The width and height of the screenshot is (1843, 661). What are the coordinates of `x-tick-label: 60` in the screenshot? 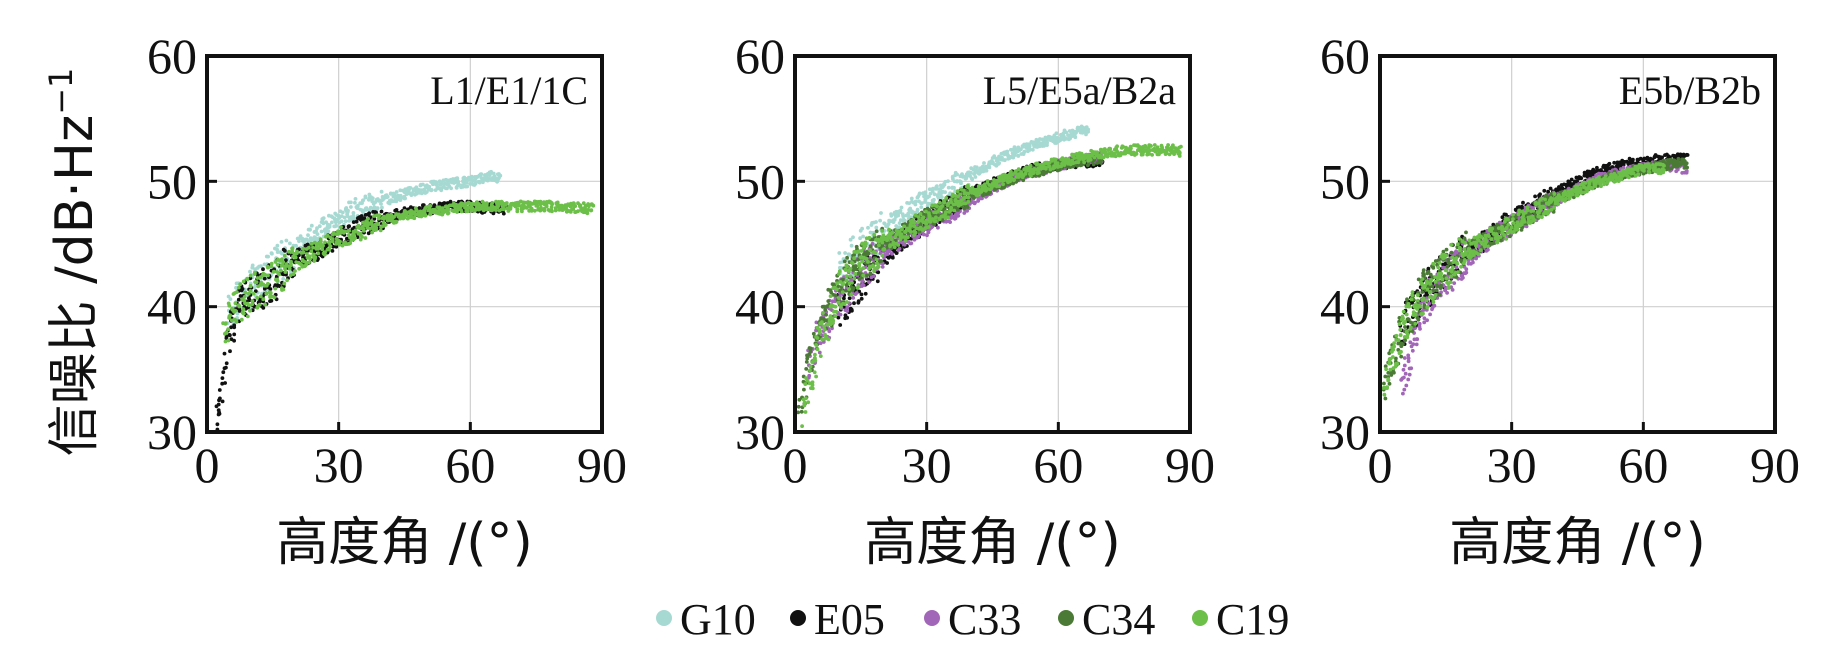 It's located at (1058, 465).